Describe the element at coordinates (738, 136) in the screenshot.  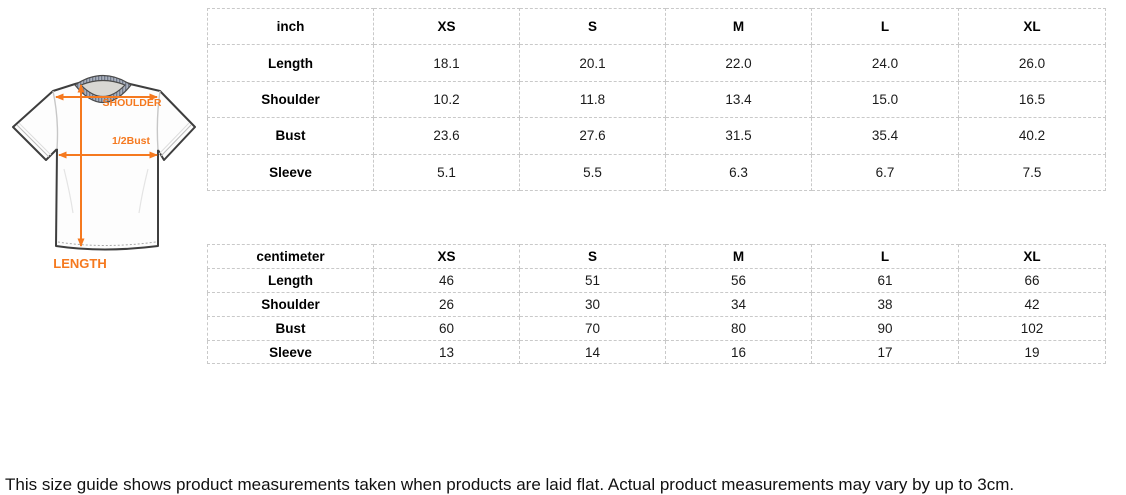
I see `size-cell: 31.5` at that location.